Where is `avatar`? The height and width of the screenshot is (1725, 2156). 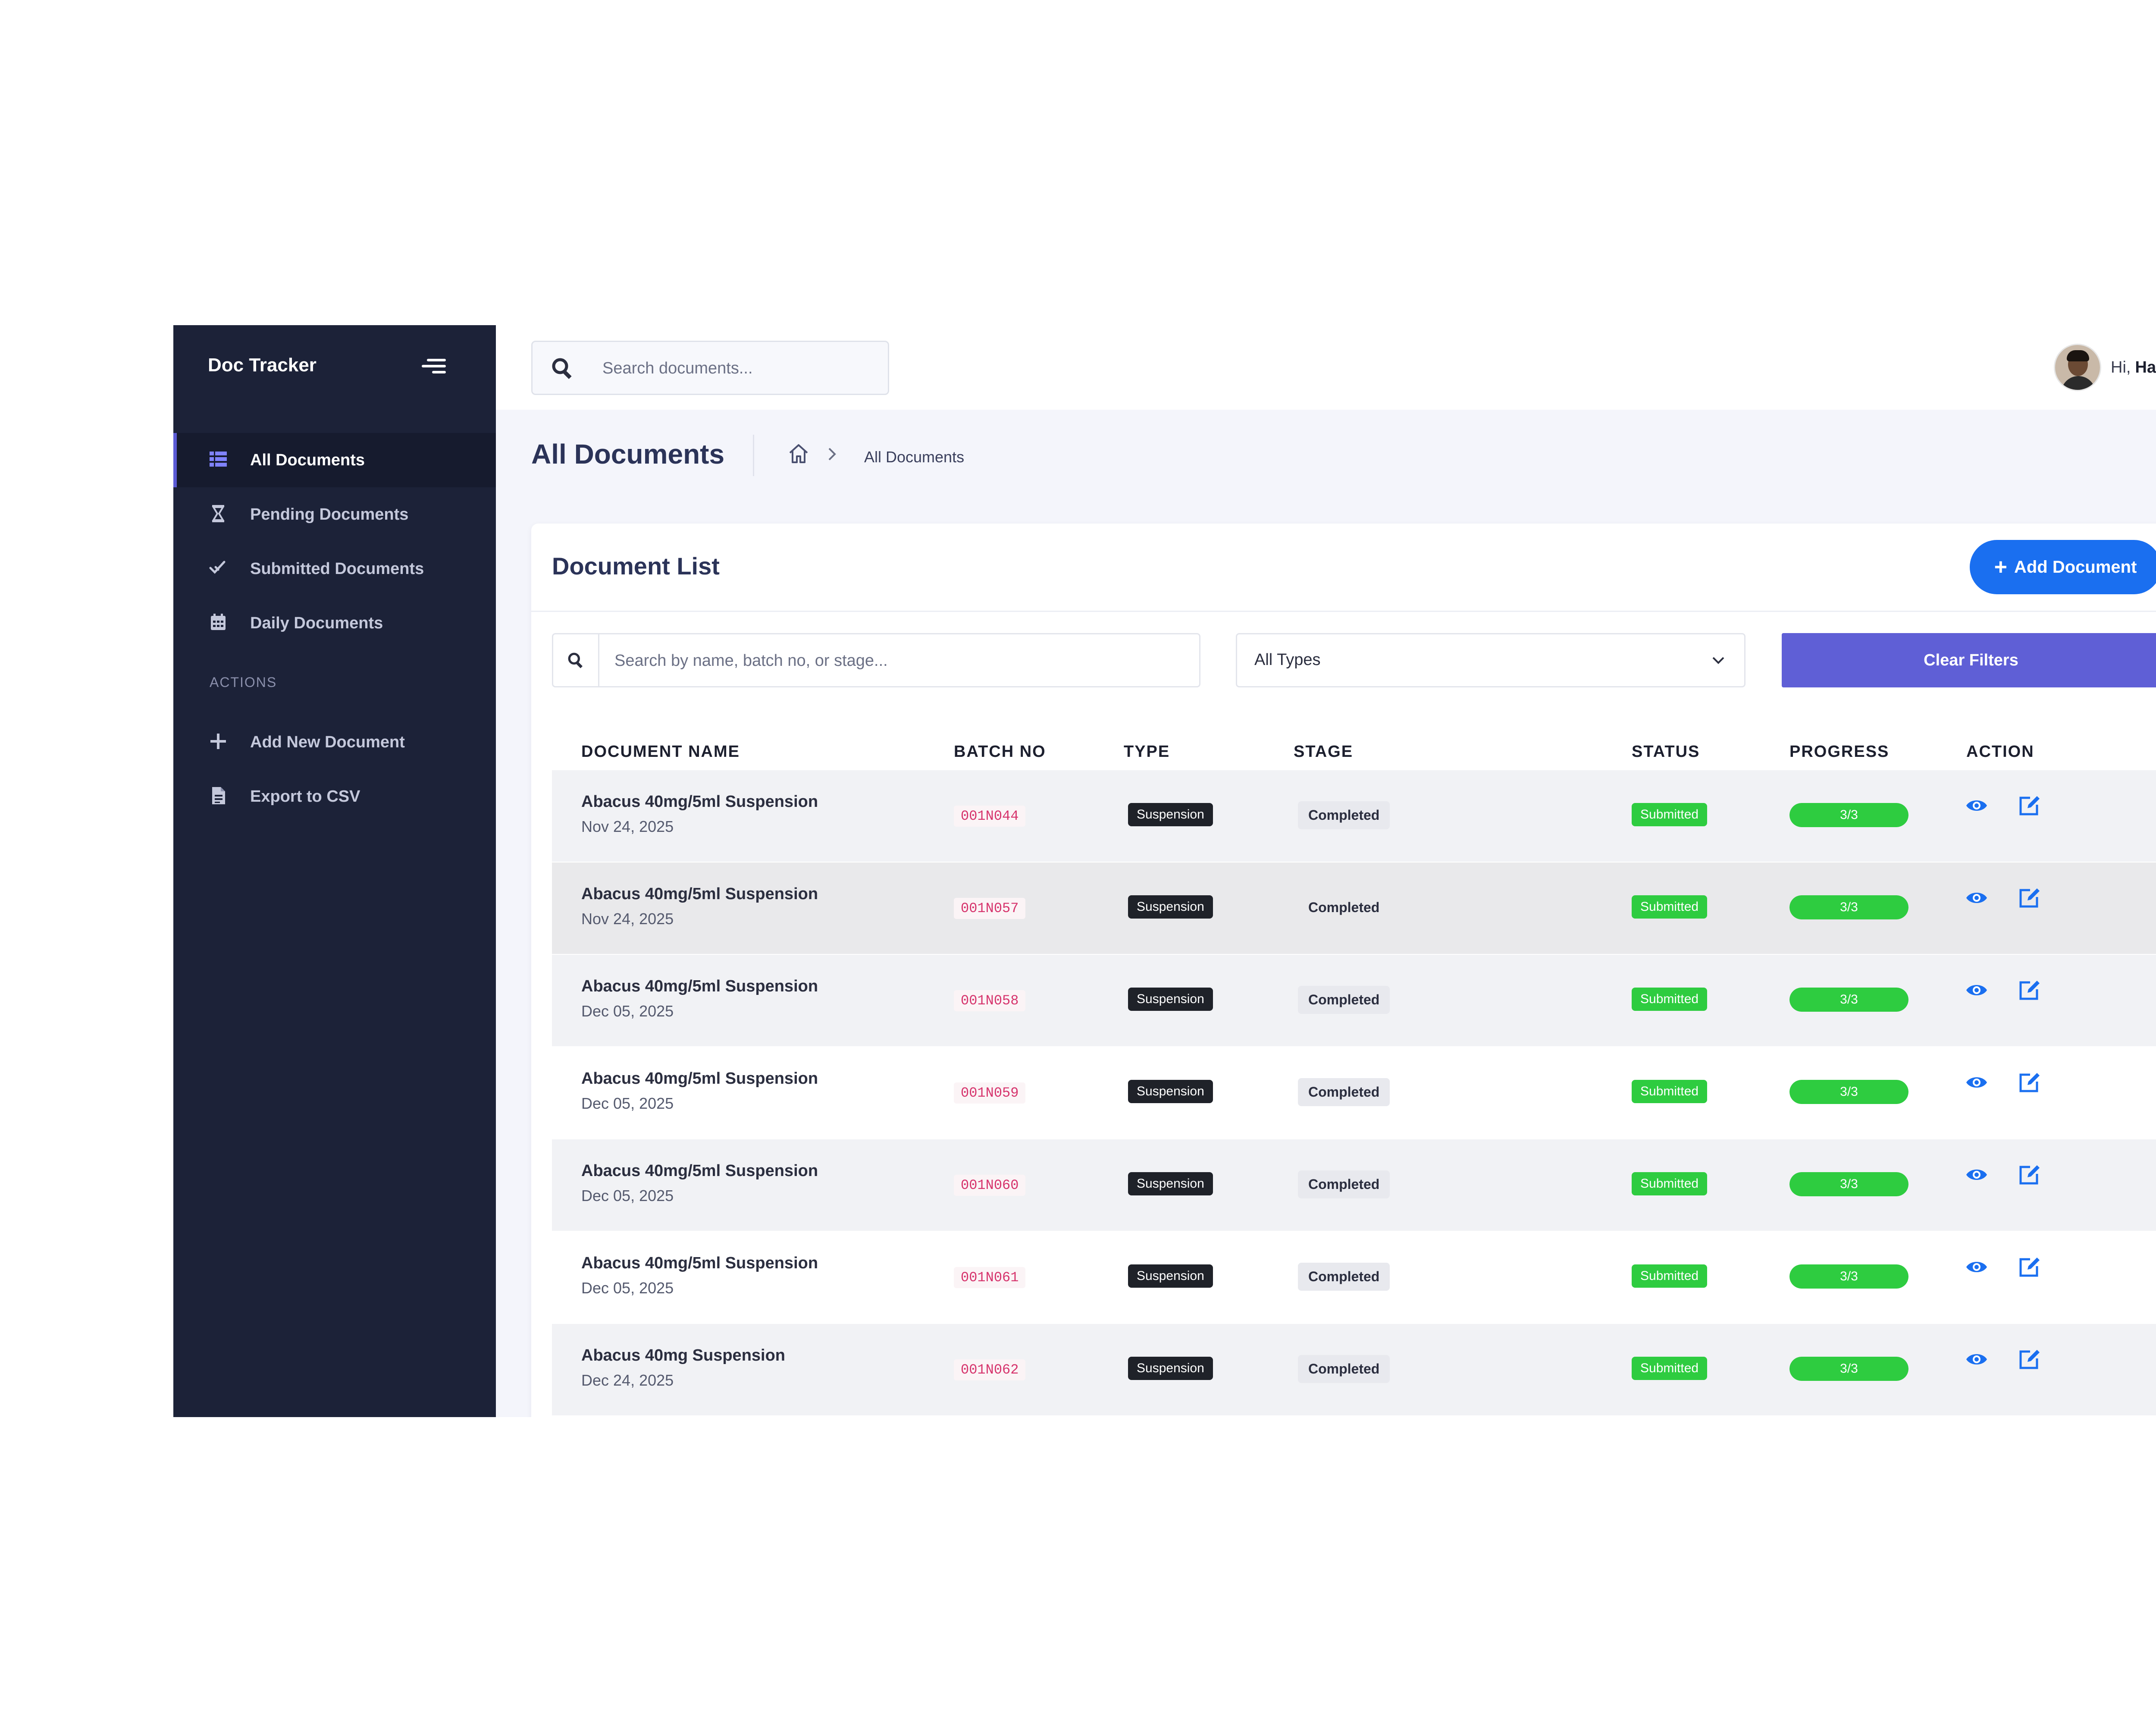
avatar is located at coordinates (2078, 367).